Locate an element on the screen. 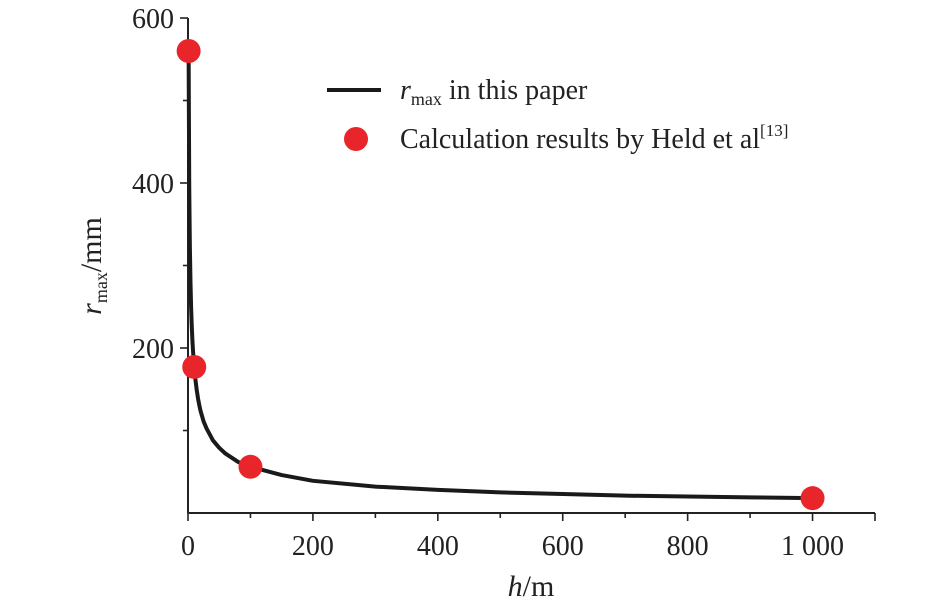 This screenshot has height=607, width=945. x-tick-label: 600 is located at coordinates (563, 546).